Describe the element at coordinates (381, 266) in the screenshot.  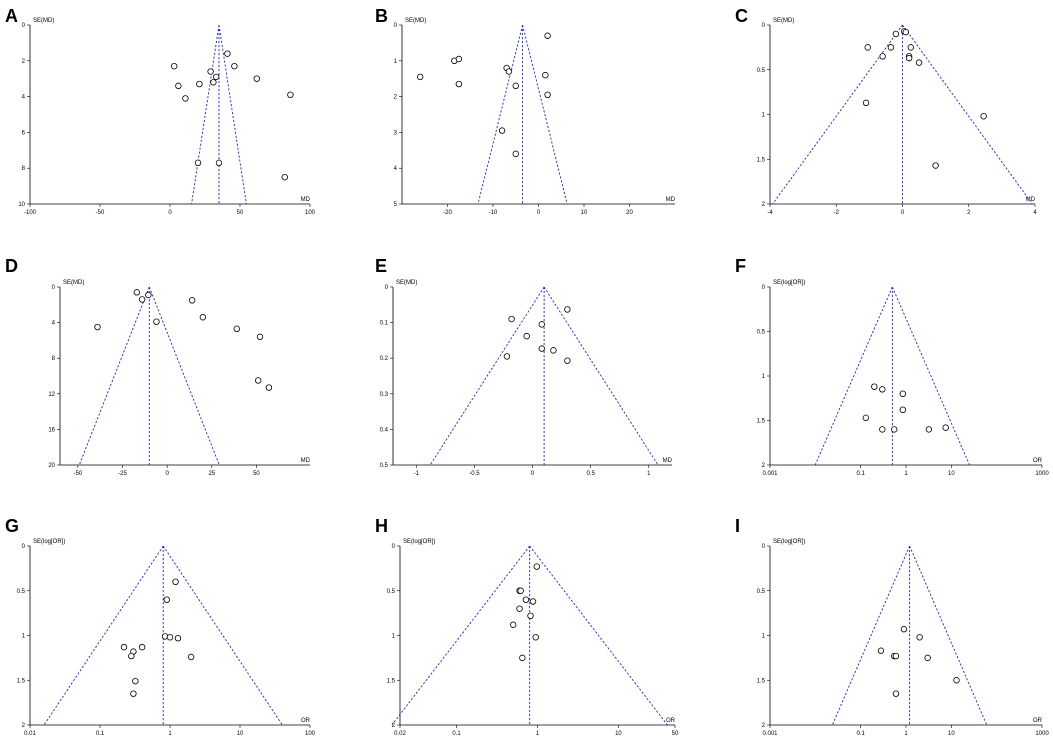
I see `panel-letter: E` at that location.